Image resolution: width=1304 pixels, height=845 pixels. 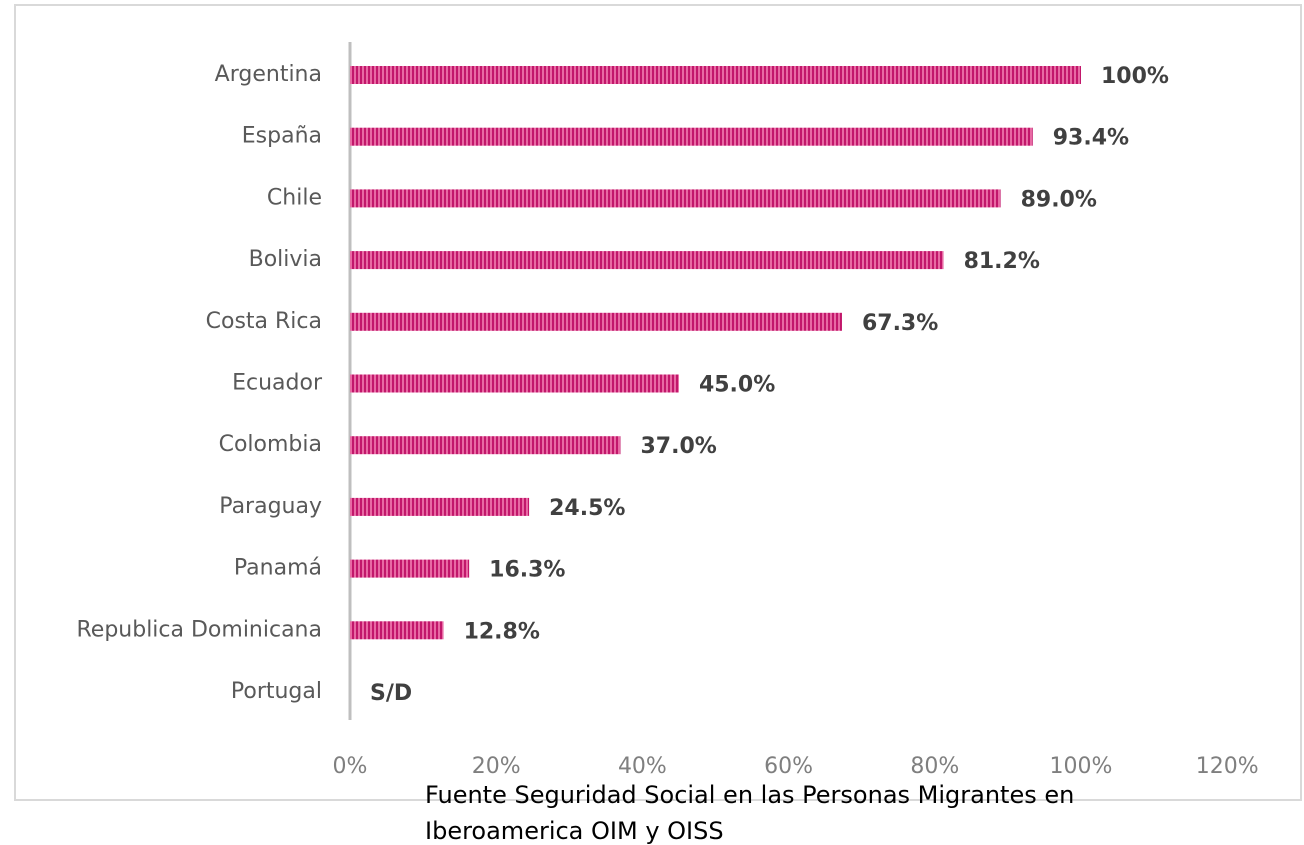 What do you see at coordinates (788, 766) in the screenshot?
I see `x-tick-label: 60%` at bounding box center [788, 766].